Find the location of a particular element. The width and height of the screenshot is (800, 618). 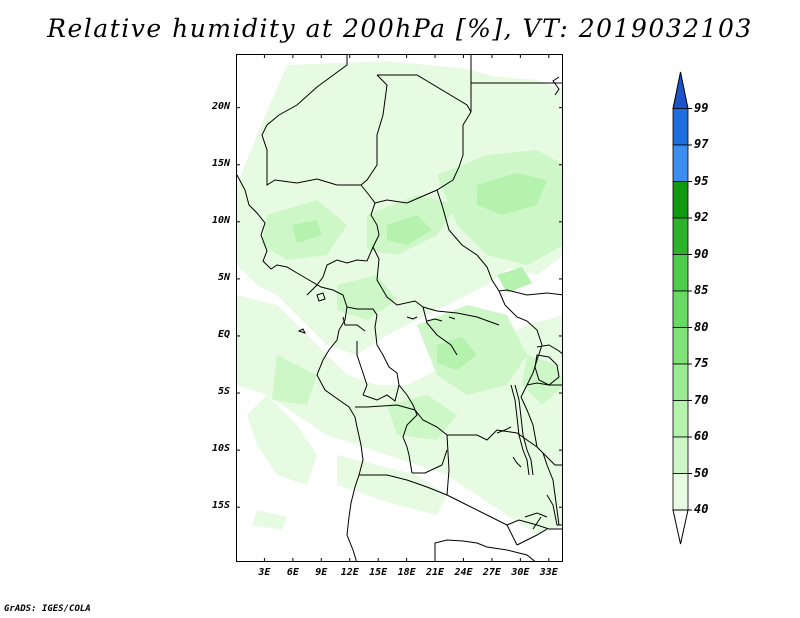

colorbar-bottom-arrow is located at coordinates (680, 527).